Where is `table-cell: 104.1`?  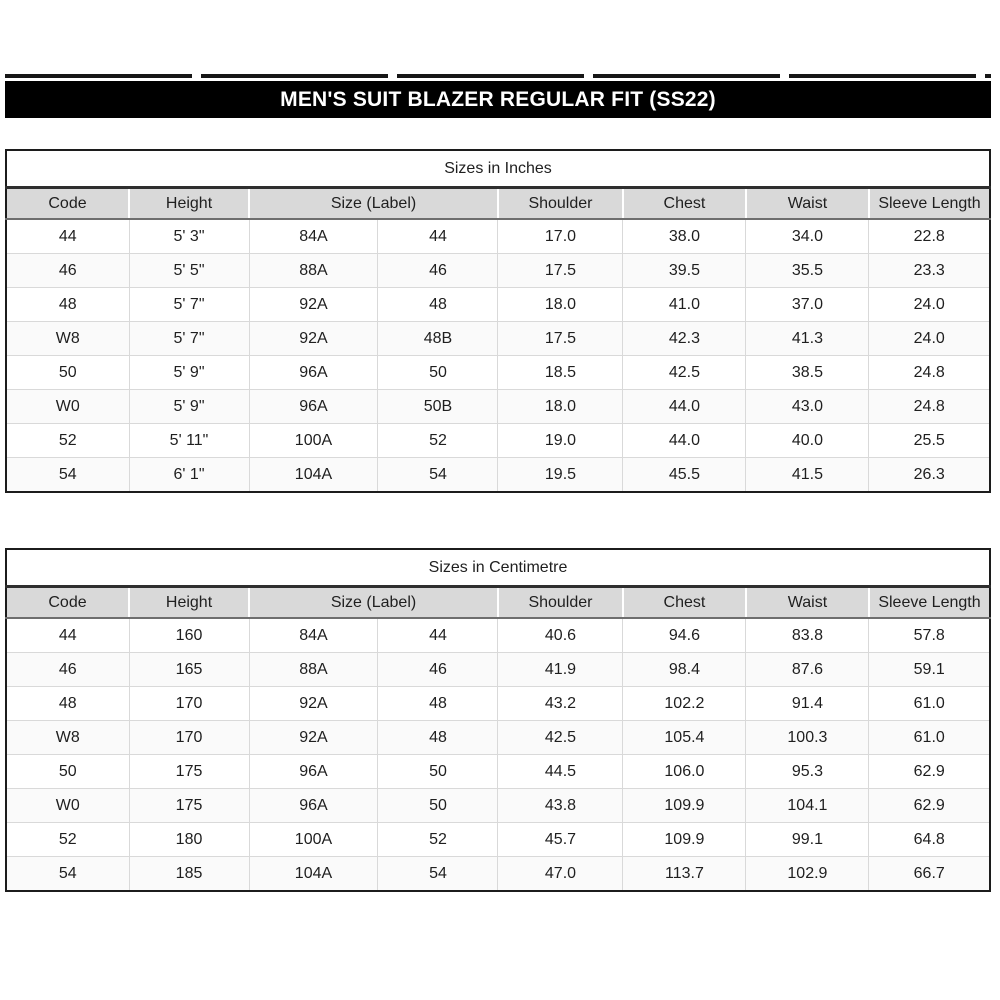 table-cell: 104.1 is located at coordinates (807, 805).